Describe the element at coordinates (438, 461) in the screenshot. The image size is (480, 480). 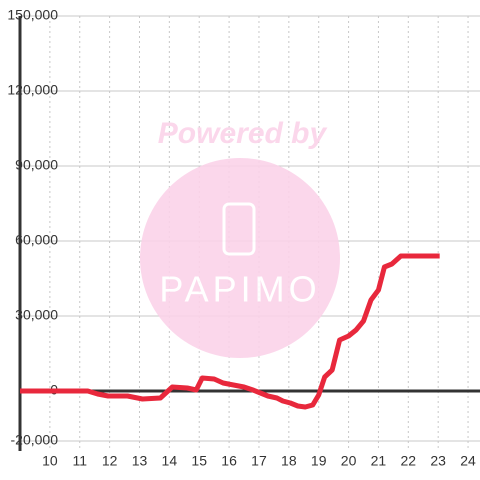
I see `x-tick-label: 23` at that location.